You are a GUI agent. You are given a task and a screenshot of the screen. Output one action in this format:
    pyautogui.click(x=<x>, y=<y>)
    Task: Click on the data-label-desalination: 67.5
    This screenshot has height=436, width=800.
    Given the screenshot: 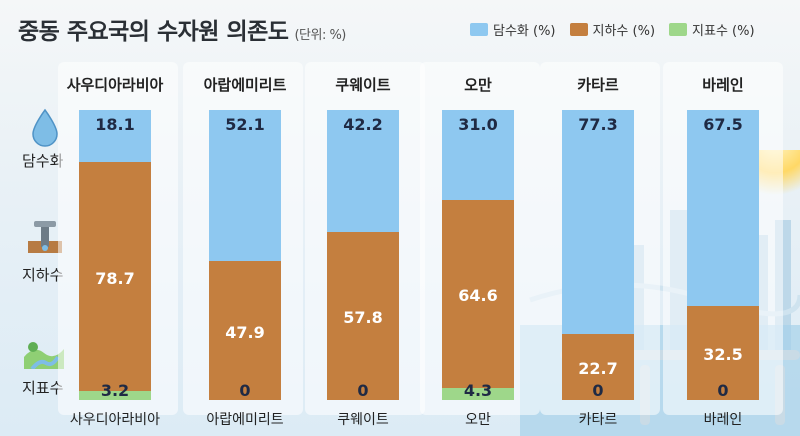 What is the action you would take?
    pyautogui.click(x=723, y=124)
    